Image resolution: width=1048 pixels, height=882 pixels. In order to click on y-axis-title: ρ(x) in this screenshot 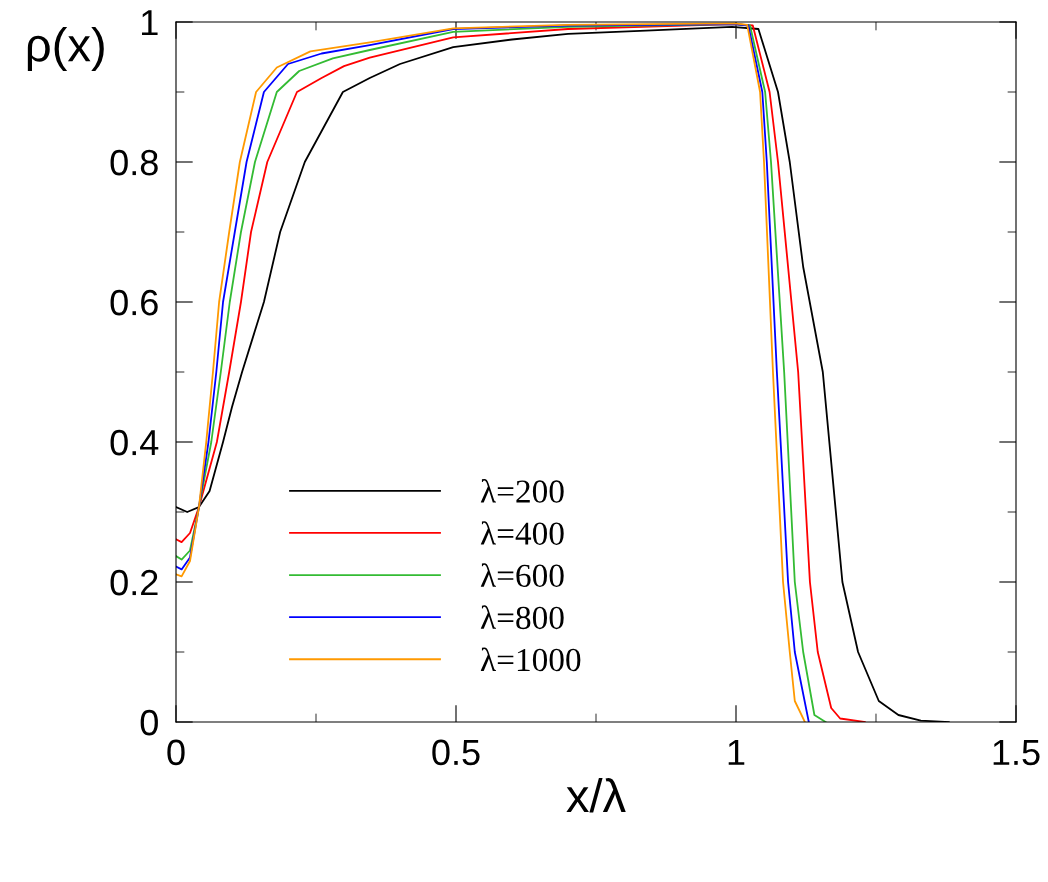, I will do `click(65, 48)`.